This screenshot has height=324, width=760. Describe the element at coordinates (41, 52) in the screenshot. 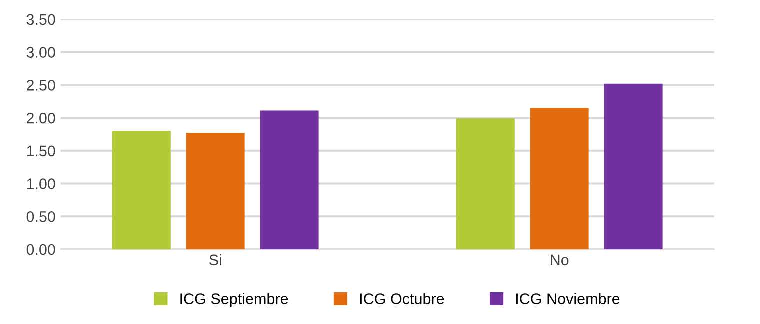

I see `y-tick-label: 3.00` at that location.